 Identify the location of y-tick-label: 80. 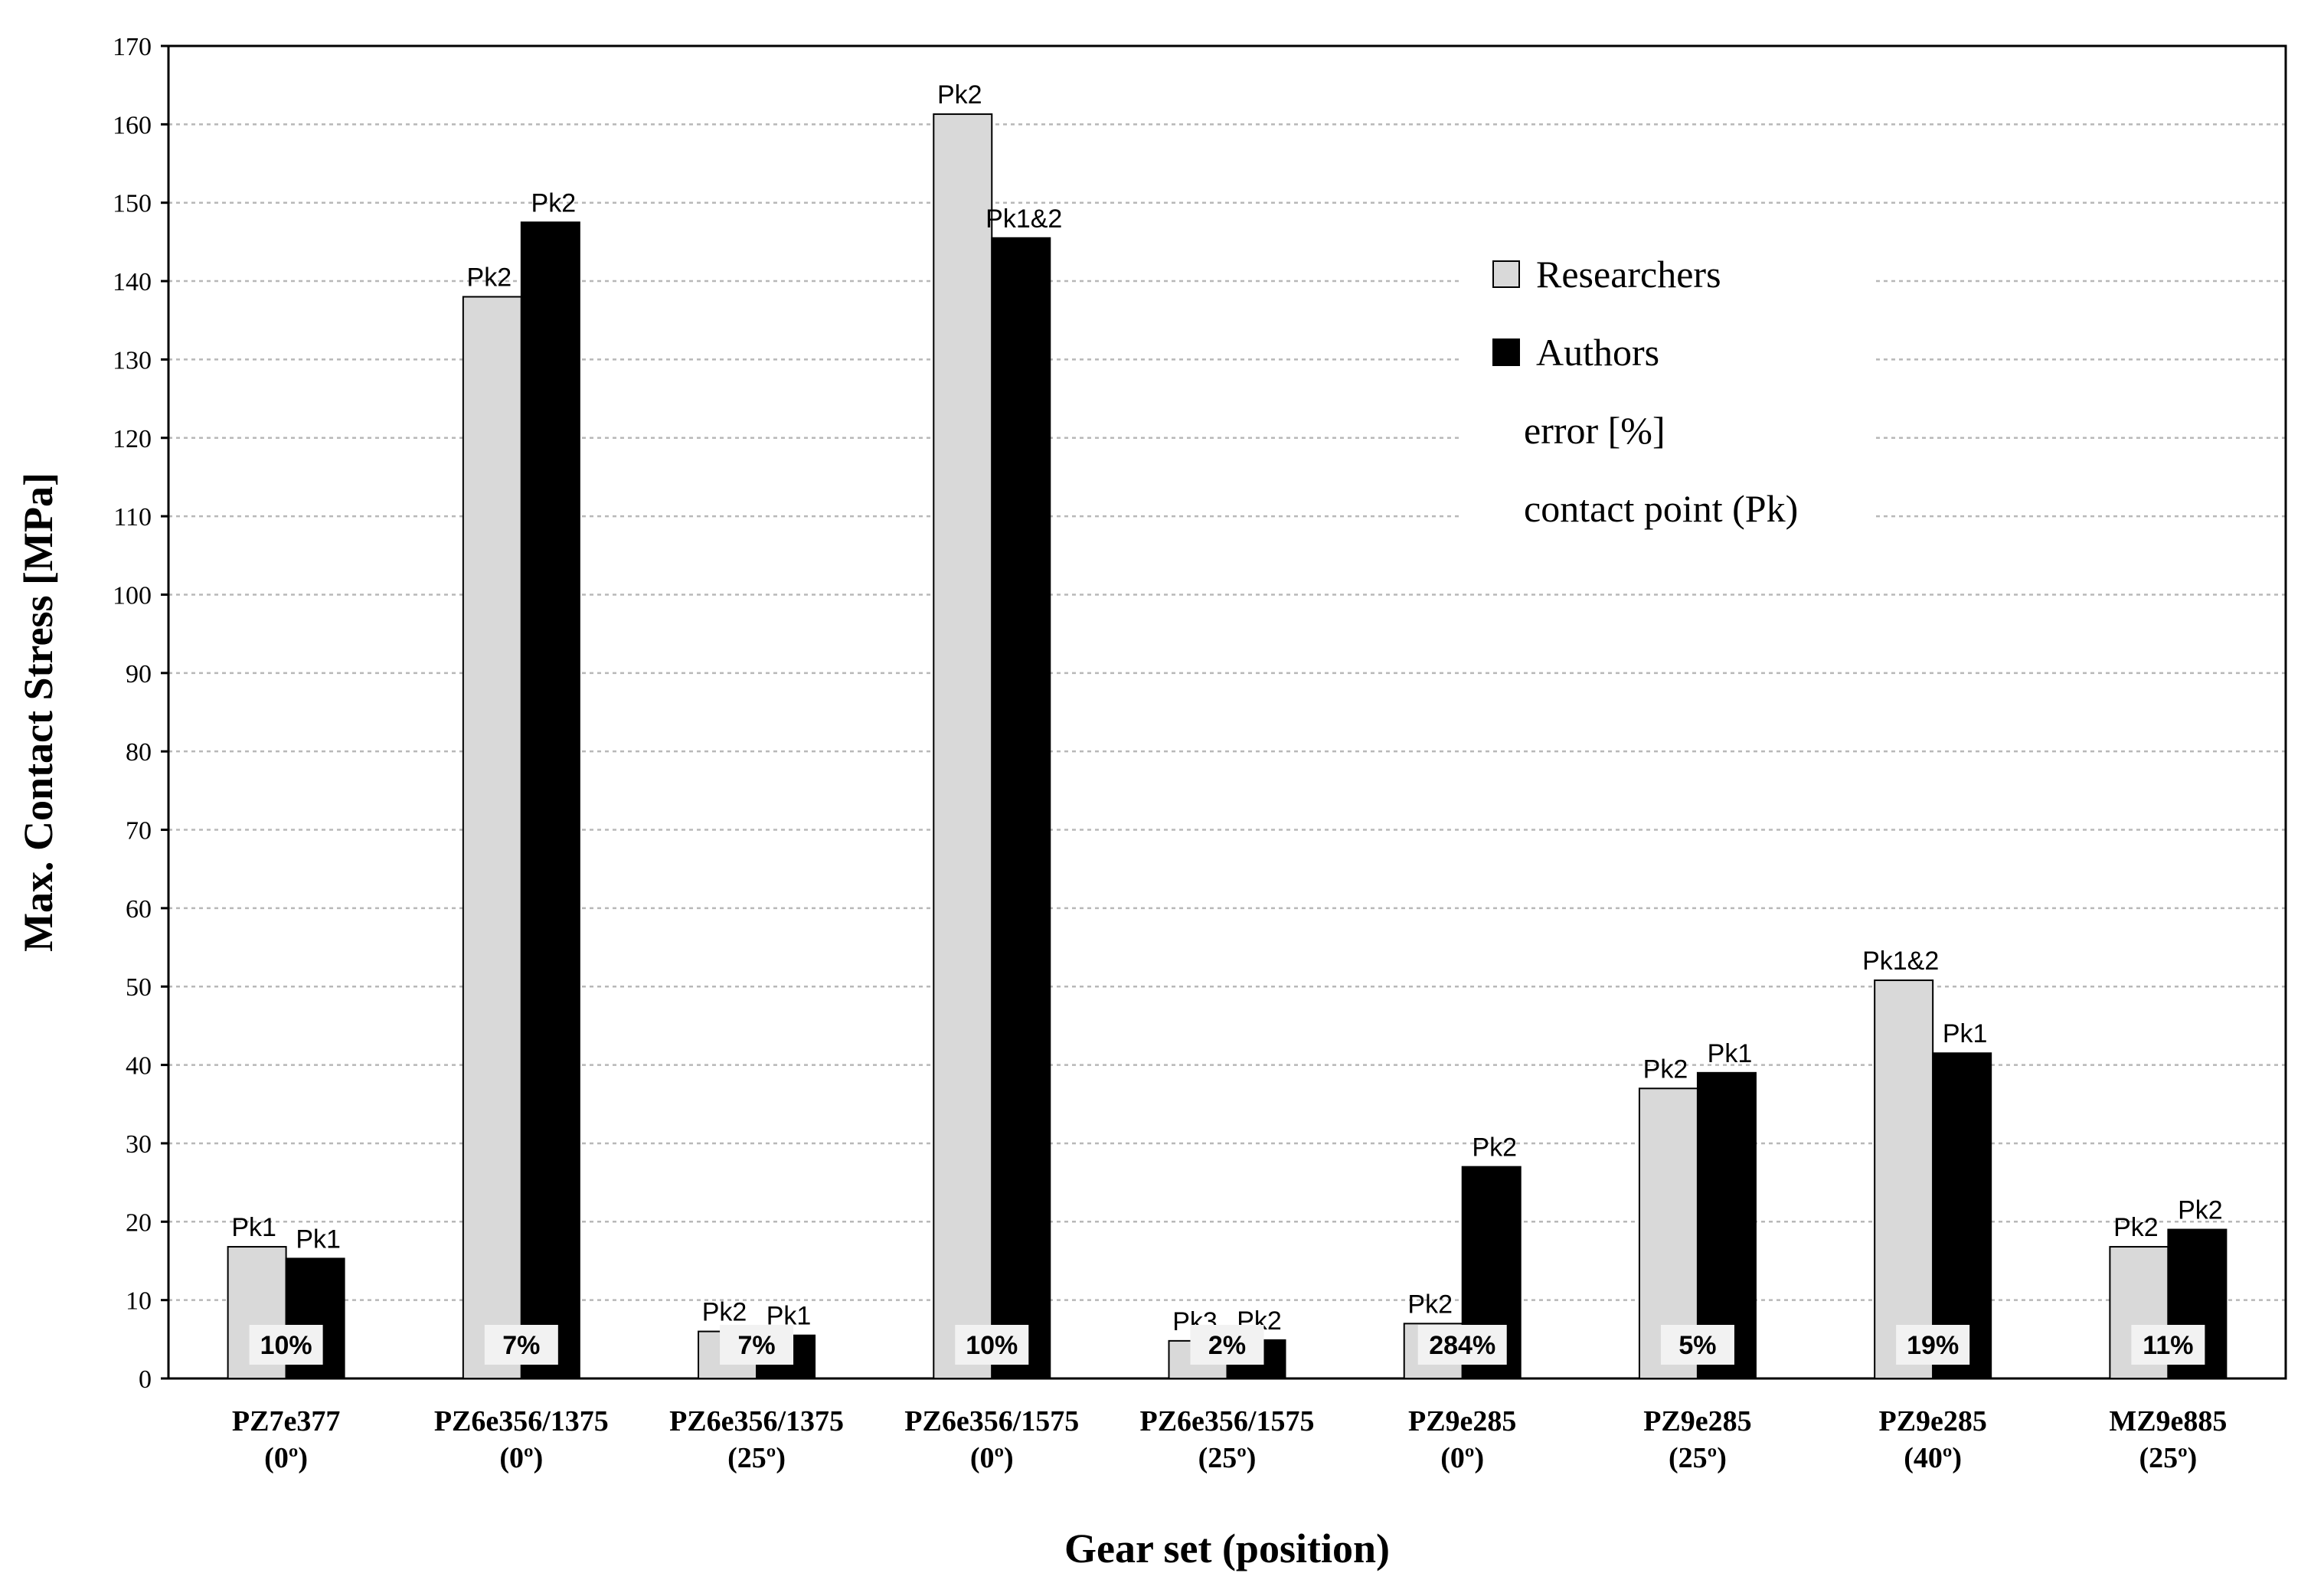
(139, 753).